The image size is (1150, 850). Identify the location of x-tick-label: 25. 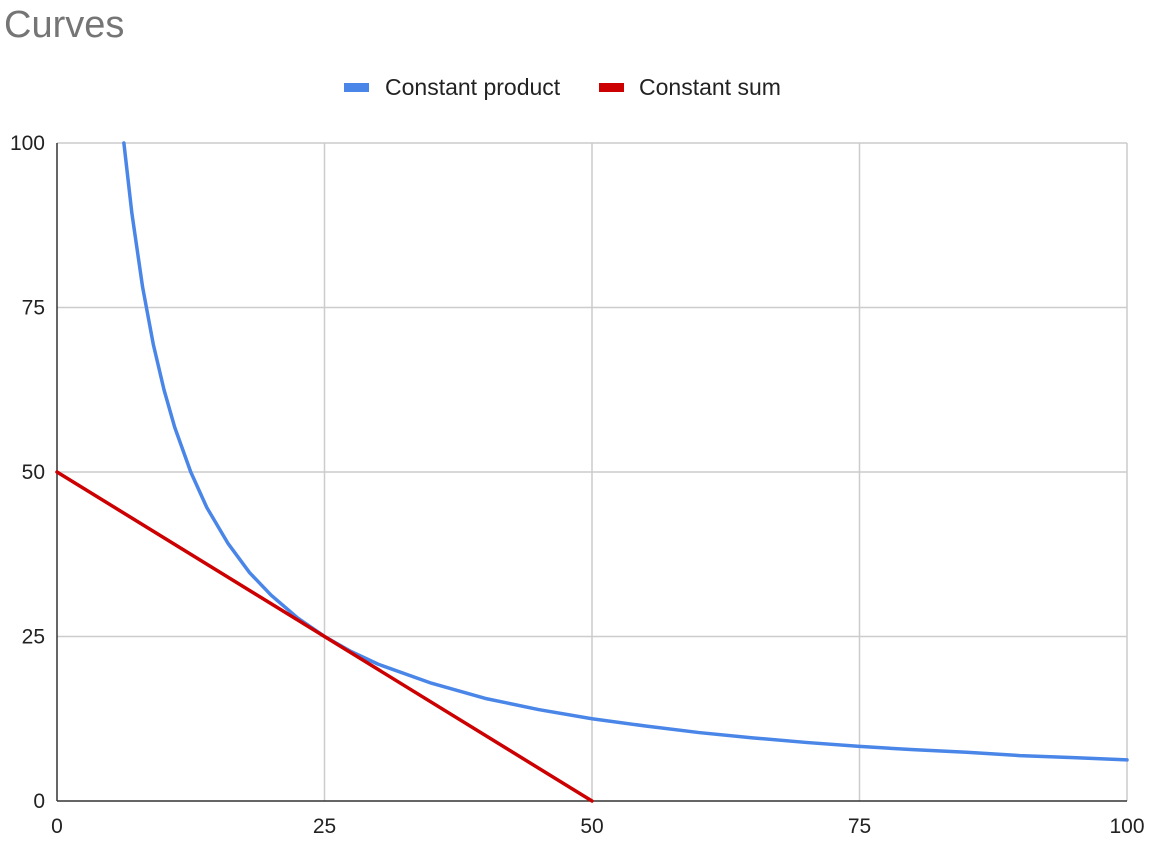
(324, 826).